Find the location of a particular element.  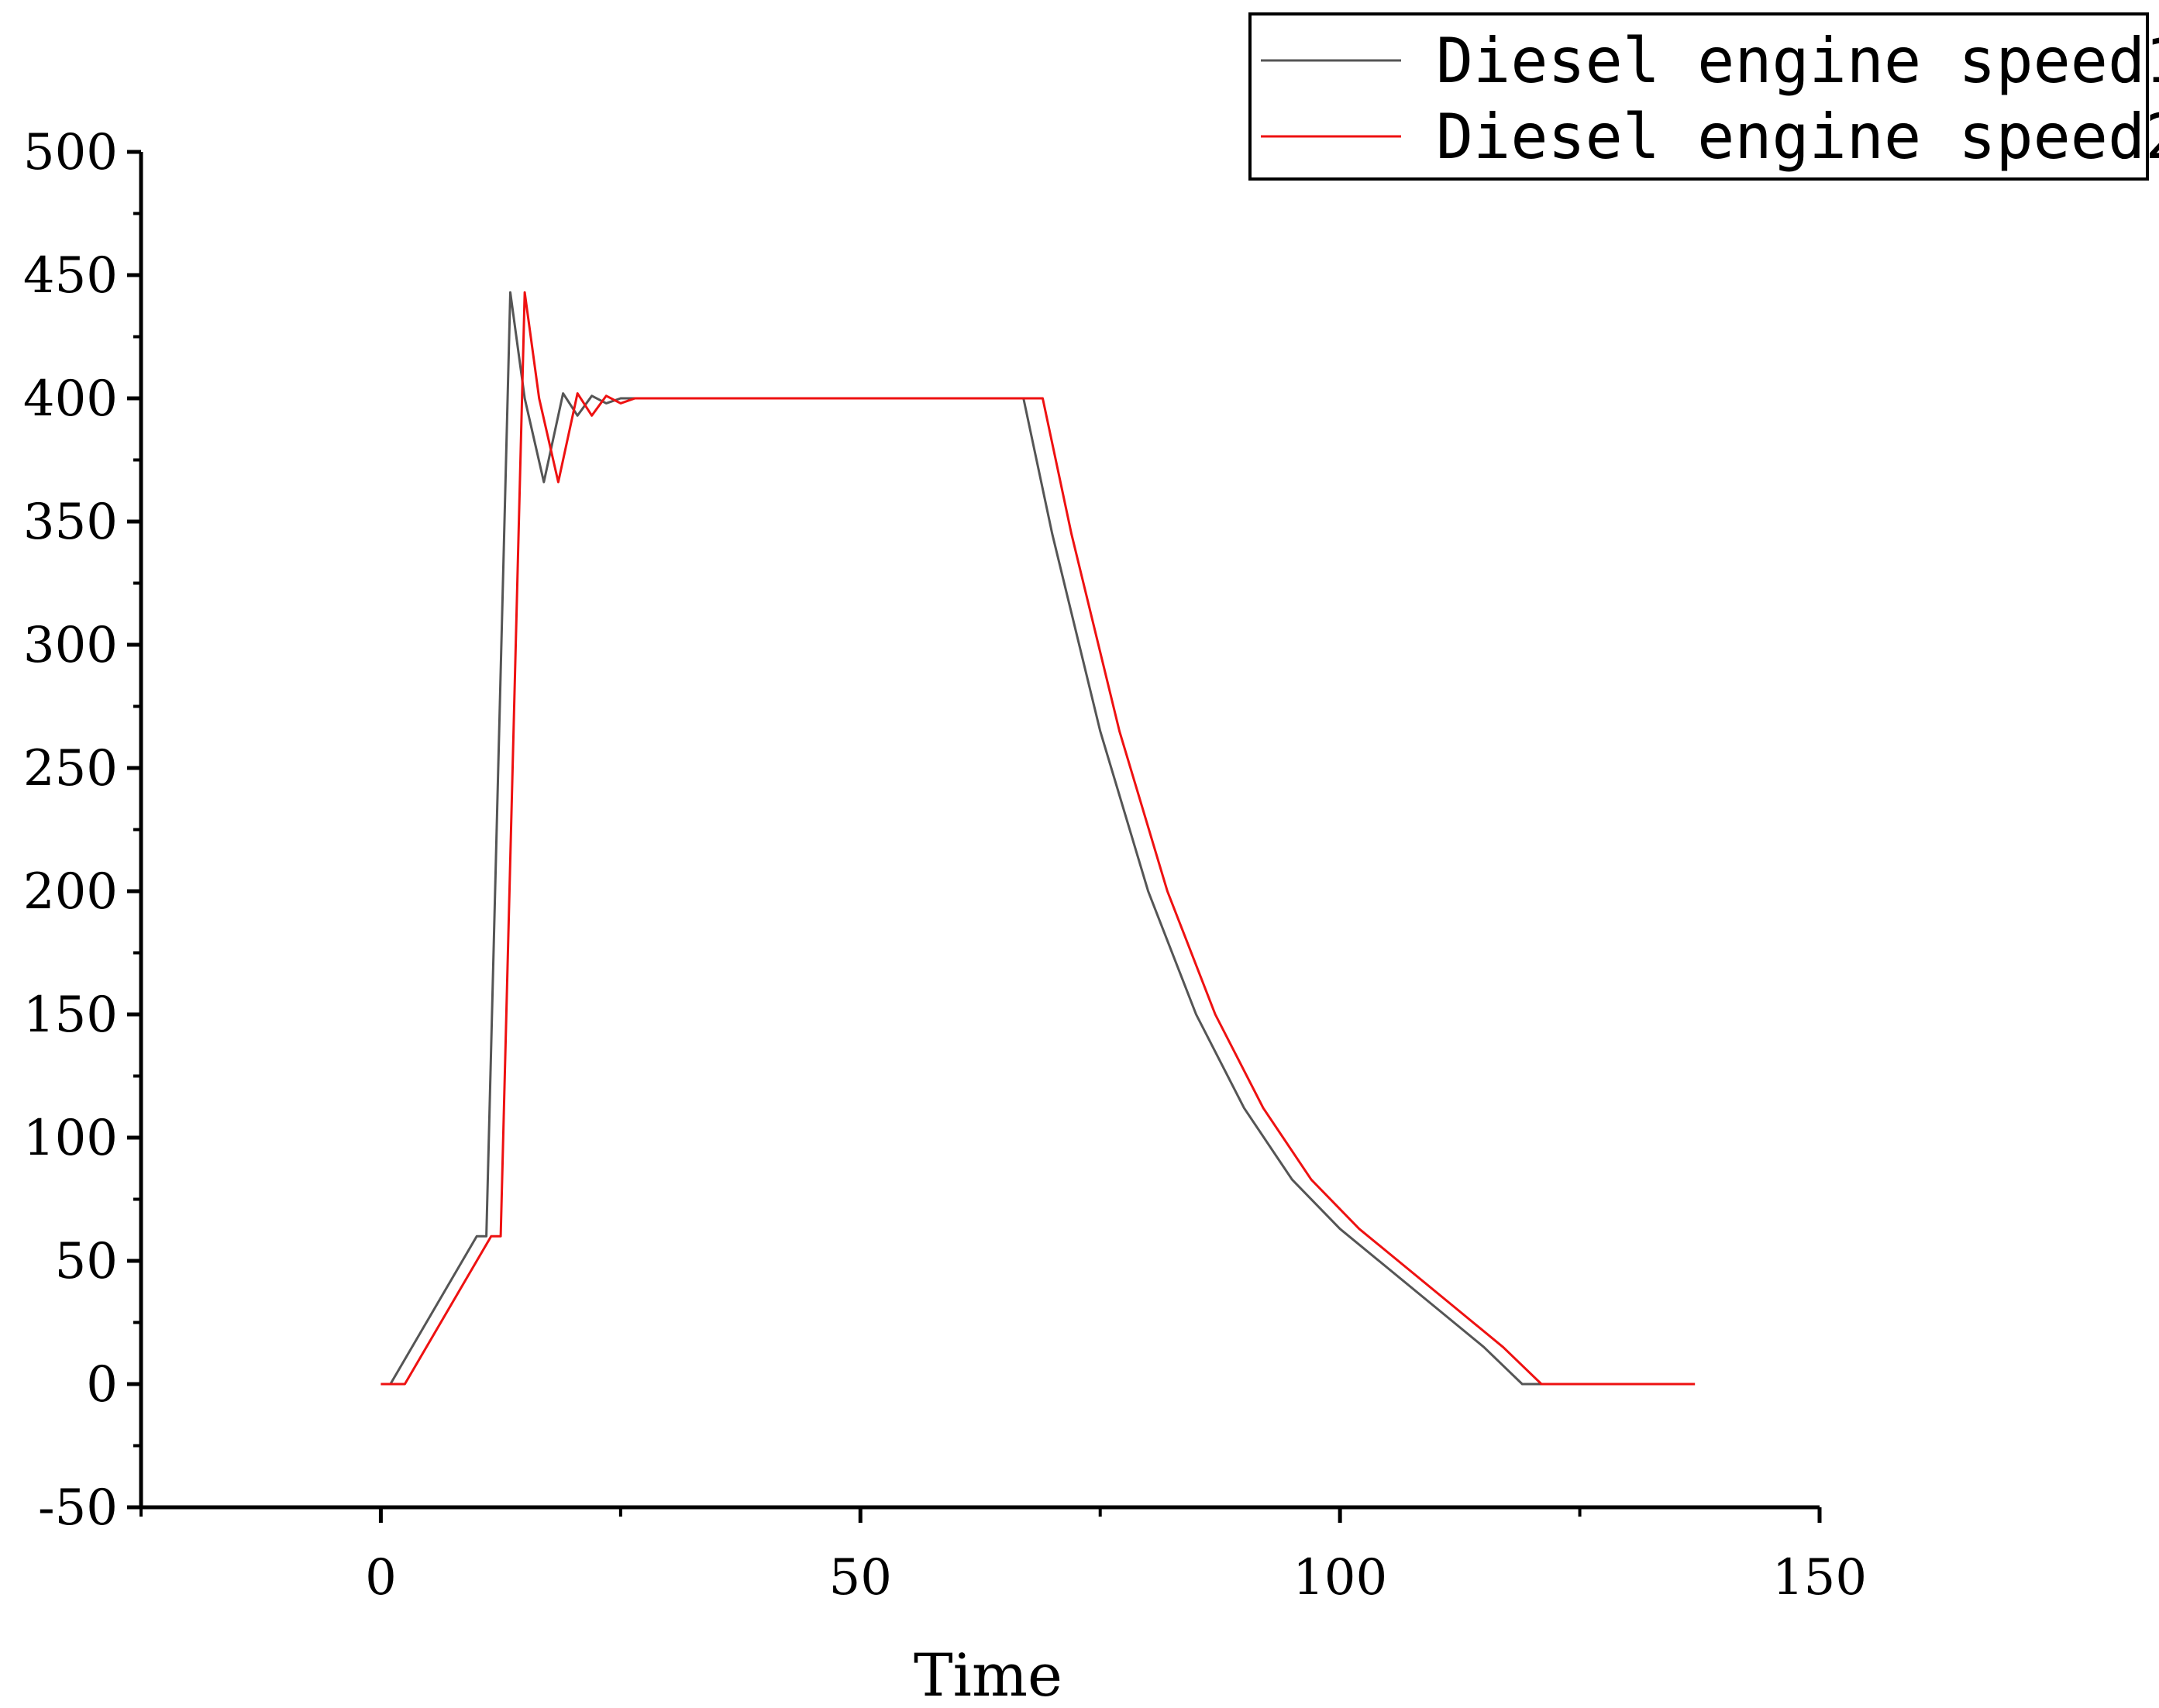

legend-label-2: Diesel engine speed2 is located at coordinates (1797, 137).